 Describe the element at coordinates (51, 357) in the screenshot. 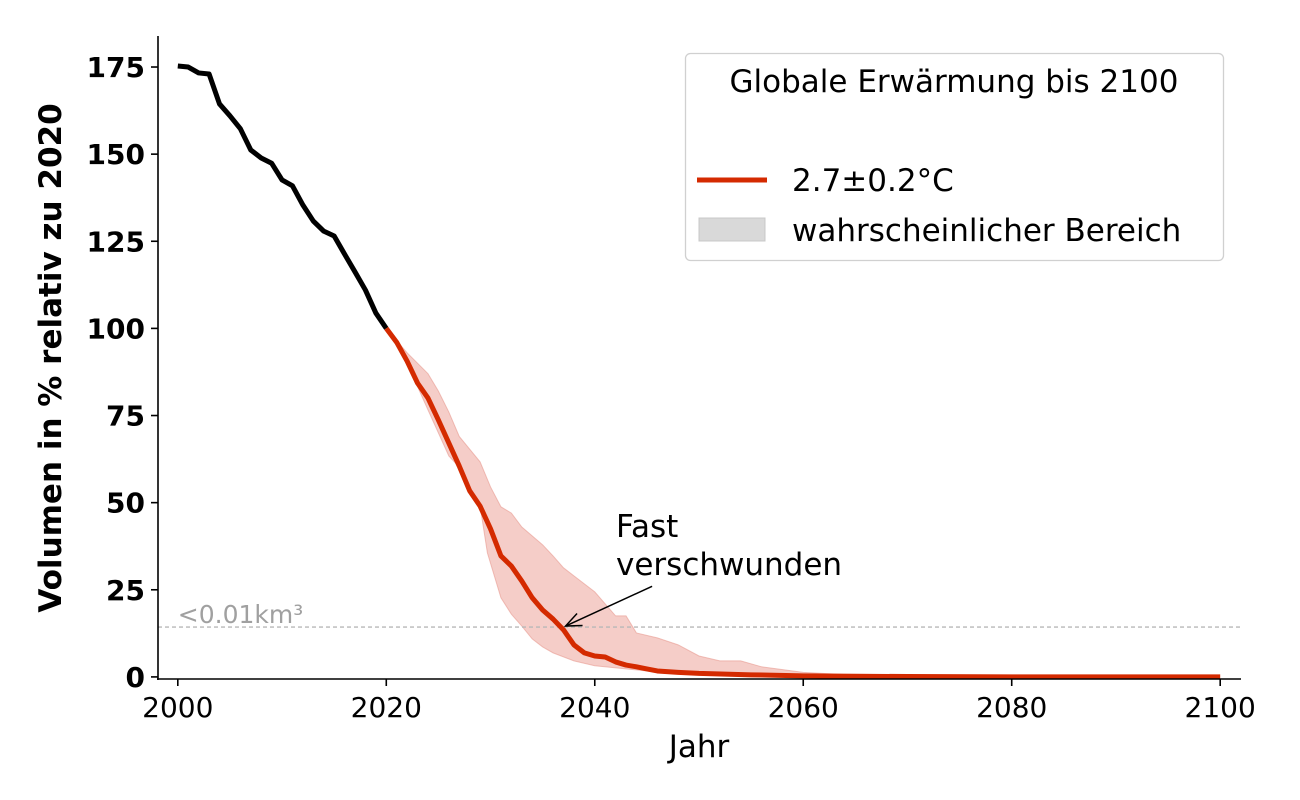

I see `y-axis-label: Volumen in % relativ zu 2020` at that location.